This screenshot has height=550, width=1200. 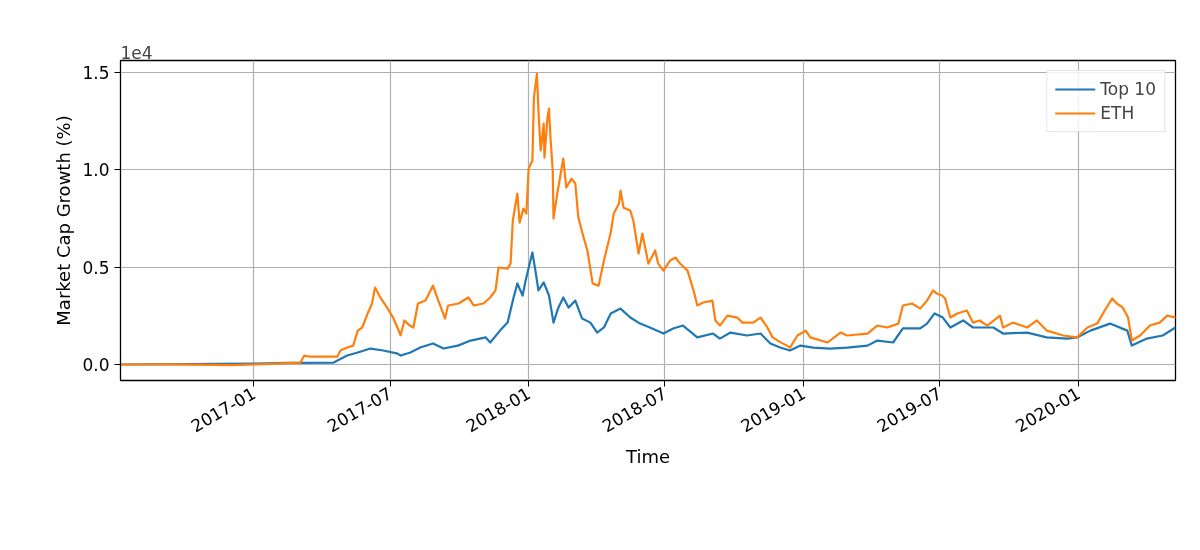 I want to click on legend-label: Top 10, so click(x=1128, y=89).